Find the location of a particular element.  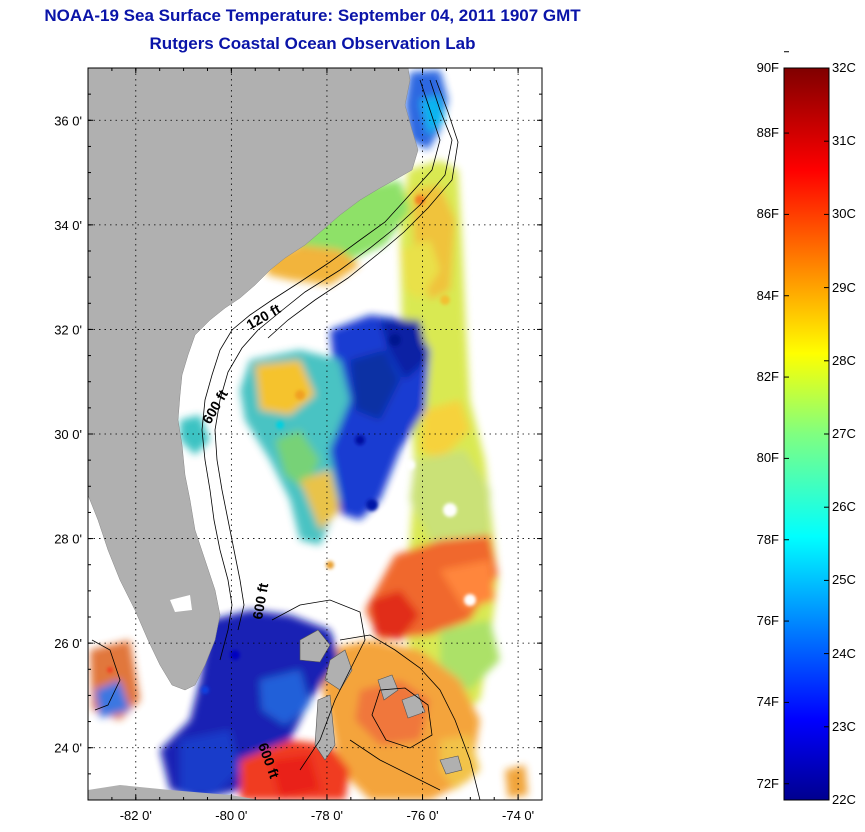

contour-label-600ft-2: 600 ft is located at coordinates (260, 600).